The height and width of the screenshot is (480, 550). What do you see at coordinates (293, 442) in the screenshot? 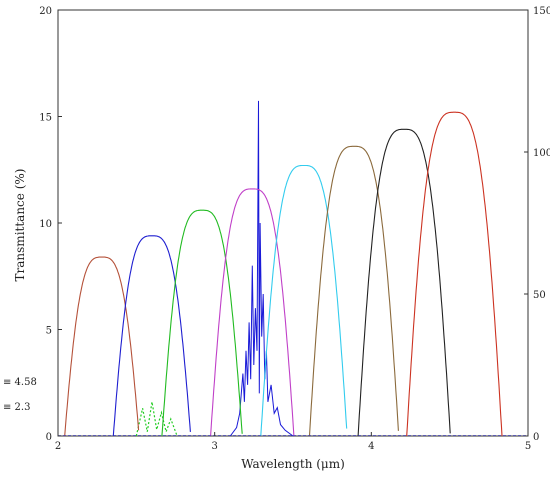
I see `x-axis-ticks: 2 3 4 5` at bounding box center [293, 442].